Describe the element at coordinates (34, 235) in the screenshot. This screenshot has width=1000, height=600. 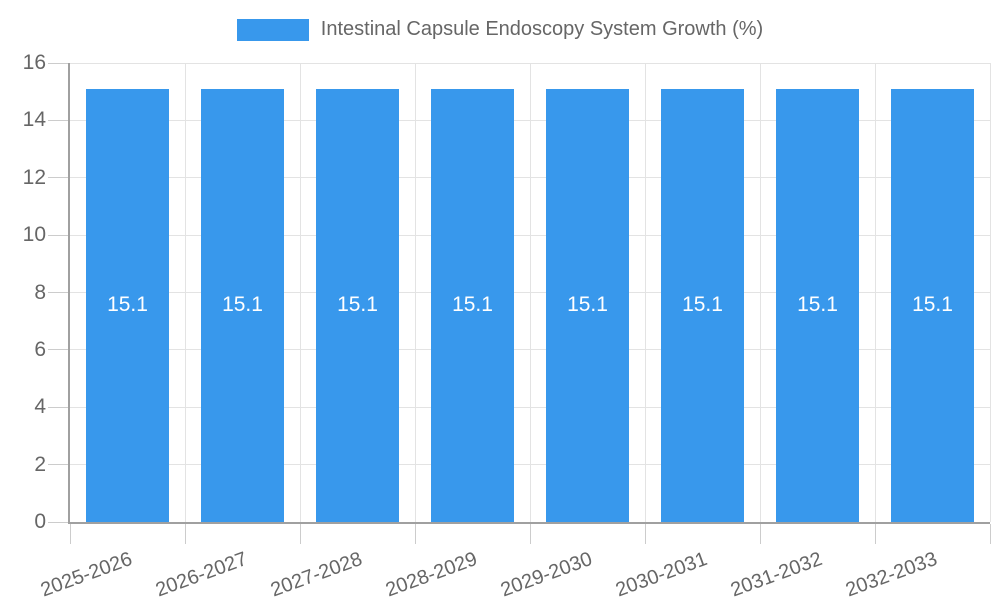
I see `y-tick-label: 10` at that location.